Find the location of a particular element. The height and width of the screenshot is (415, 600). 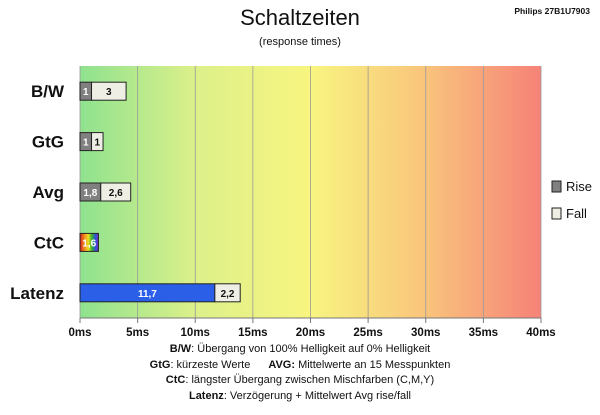

x-tick-label: 10ms is located at coordinates (195, 333).